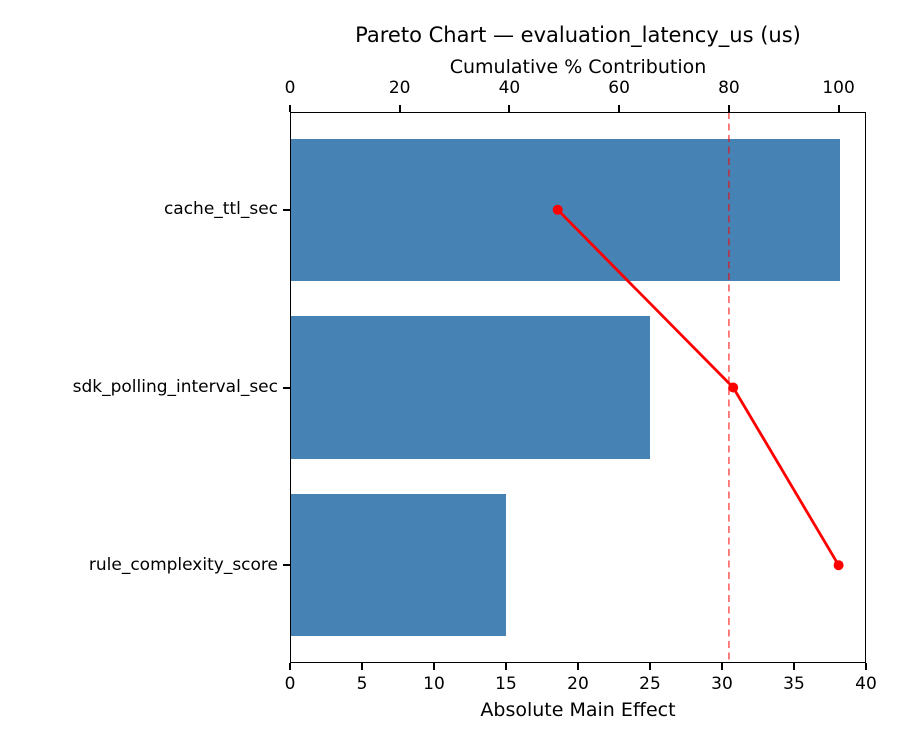 The image size is (900, 750). What do you see at coordinates (565, 209) in the screenshot?
I see `bar-cache_ttl_sec` at bounding box center [565, 209].